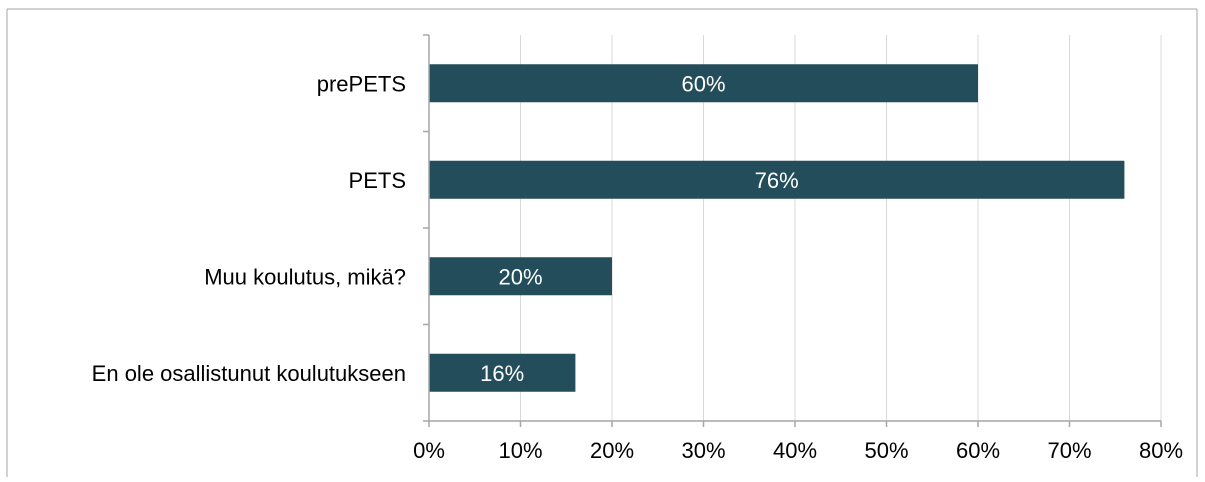  I want to click on category-label: Muu koulutus, mikä?, so click(305, 276).